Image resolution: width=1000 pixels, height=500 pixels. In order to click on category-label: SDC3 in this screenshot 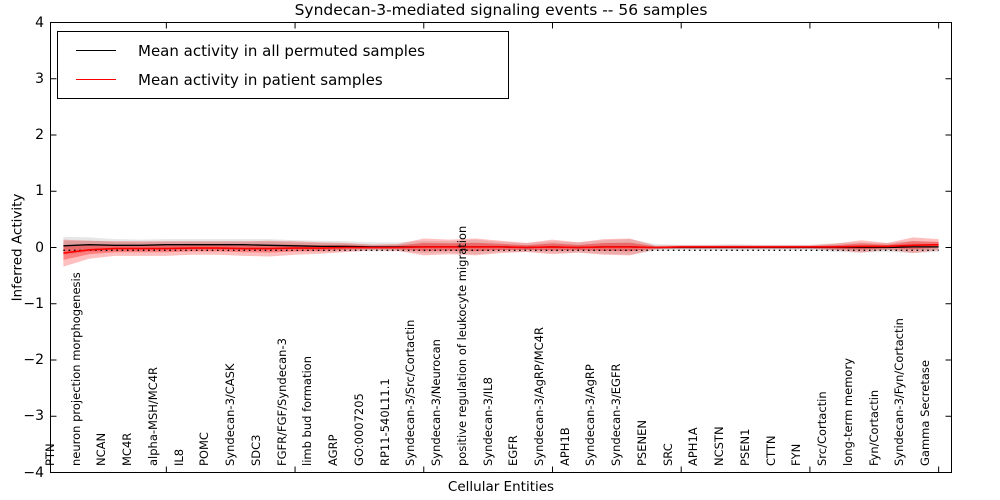, I will do `click(255, 450)`.